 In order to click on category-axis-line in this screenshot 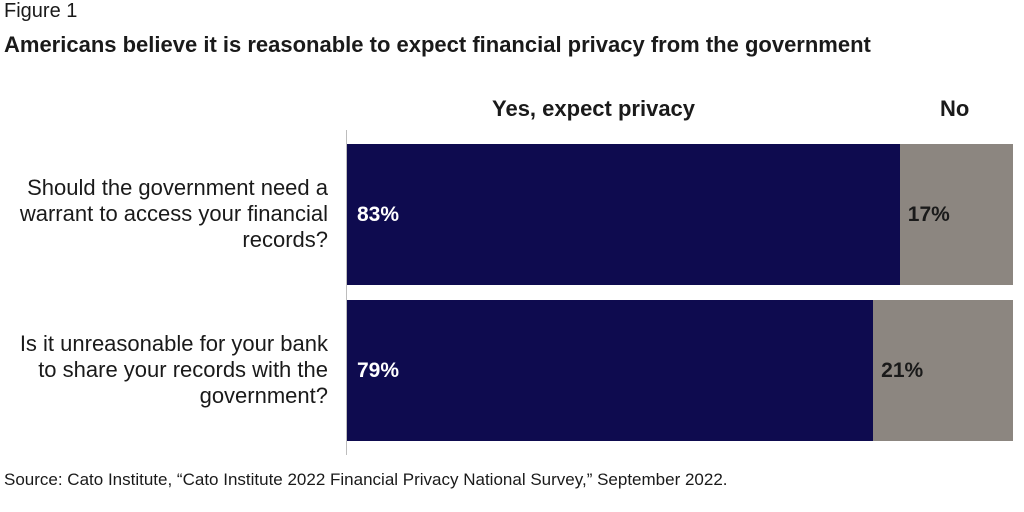, I will do `click(346, 292)`.